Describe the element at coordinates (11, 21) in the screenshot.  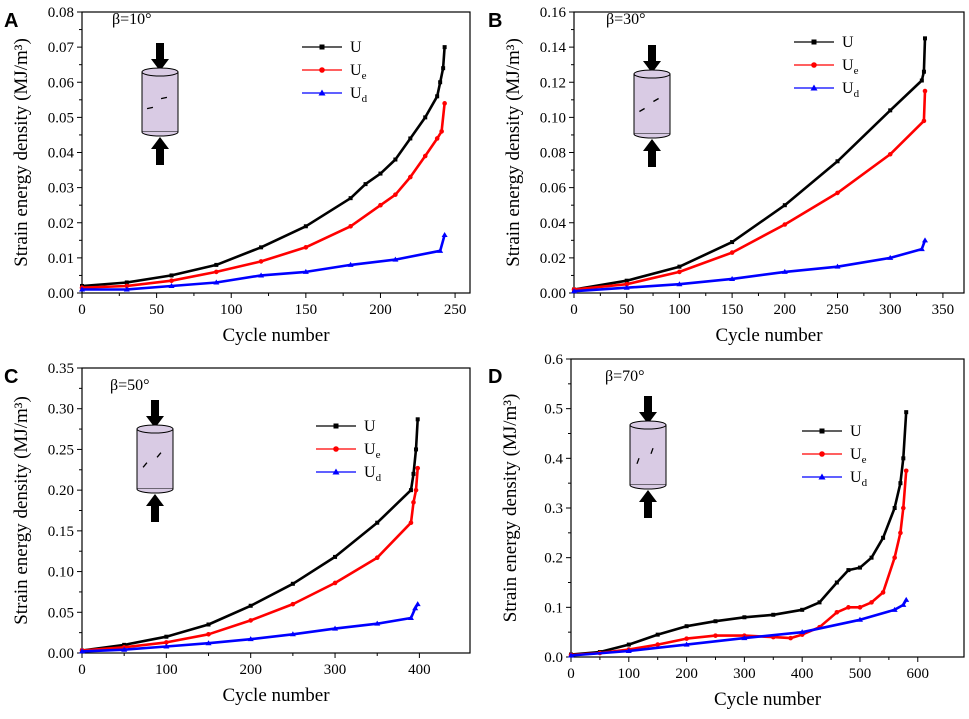
I see `panel-letter: A` at that location.